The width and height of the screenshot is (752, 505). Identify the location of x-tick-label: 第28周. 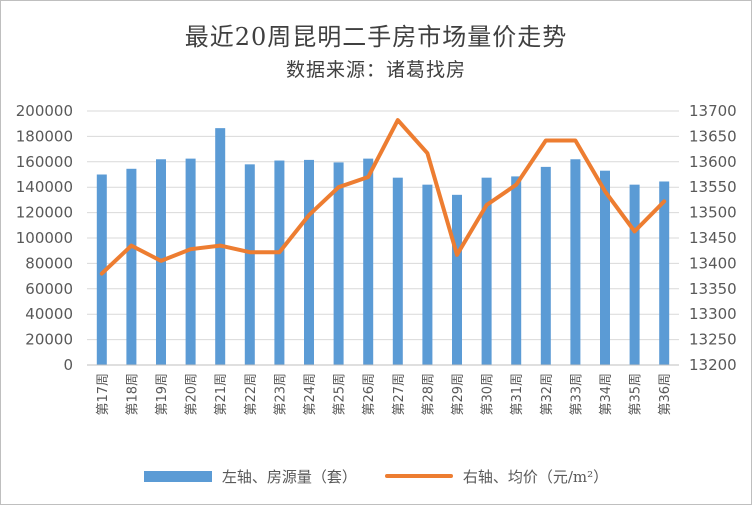
(428, 394).